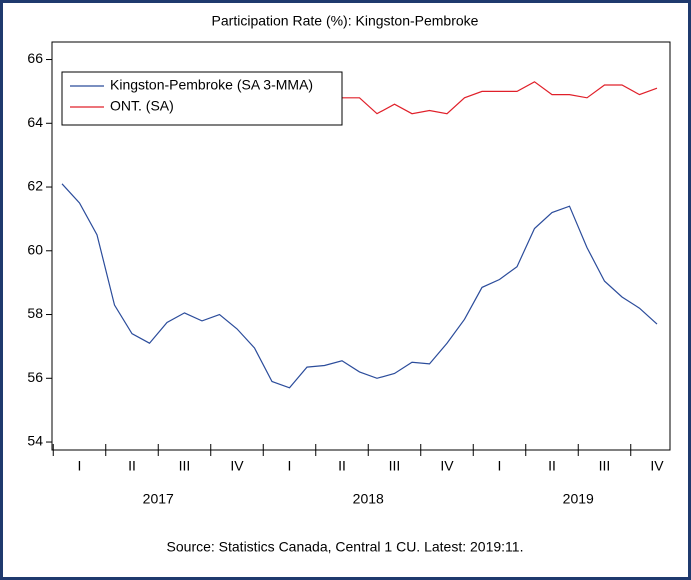  What do you see at coordinates (368, 499) in the screenshot?
I see `x-year-label: 2018` at bounding box center [368, 499].